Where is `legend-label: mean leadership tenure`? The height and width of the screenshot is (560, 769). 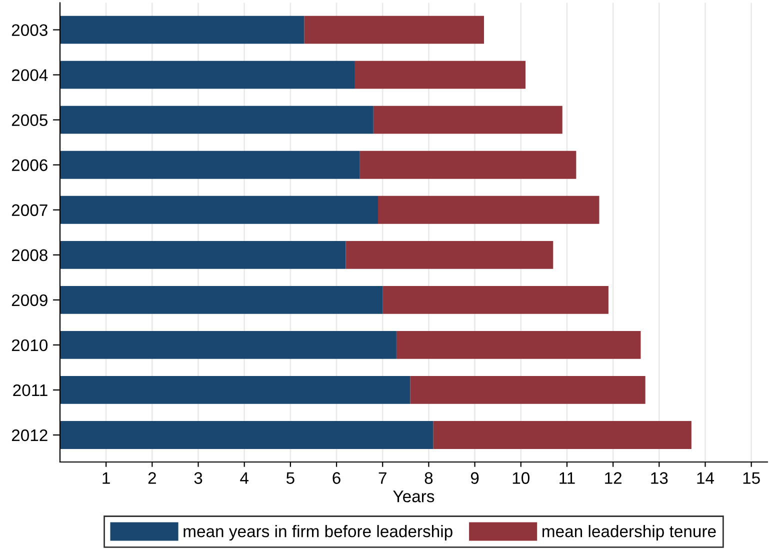 legend-label: mean leadership tenure is located at coordinates (629, 533).